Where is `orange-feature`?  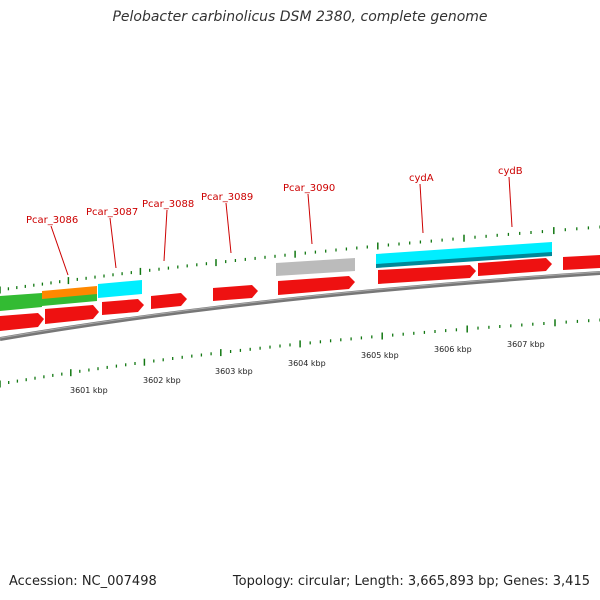 orange-feature is located at coordinates (69, 292).